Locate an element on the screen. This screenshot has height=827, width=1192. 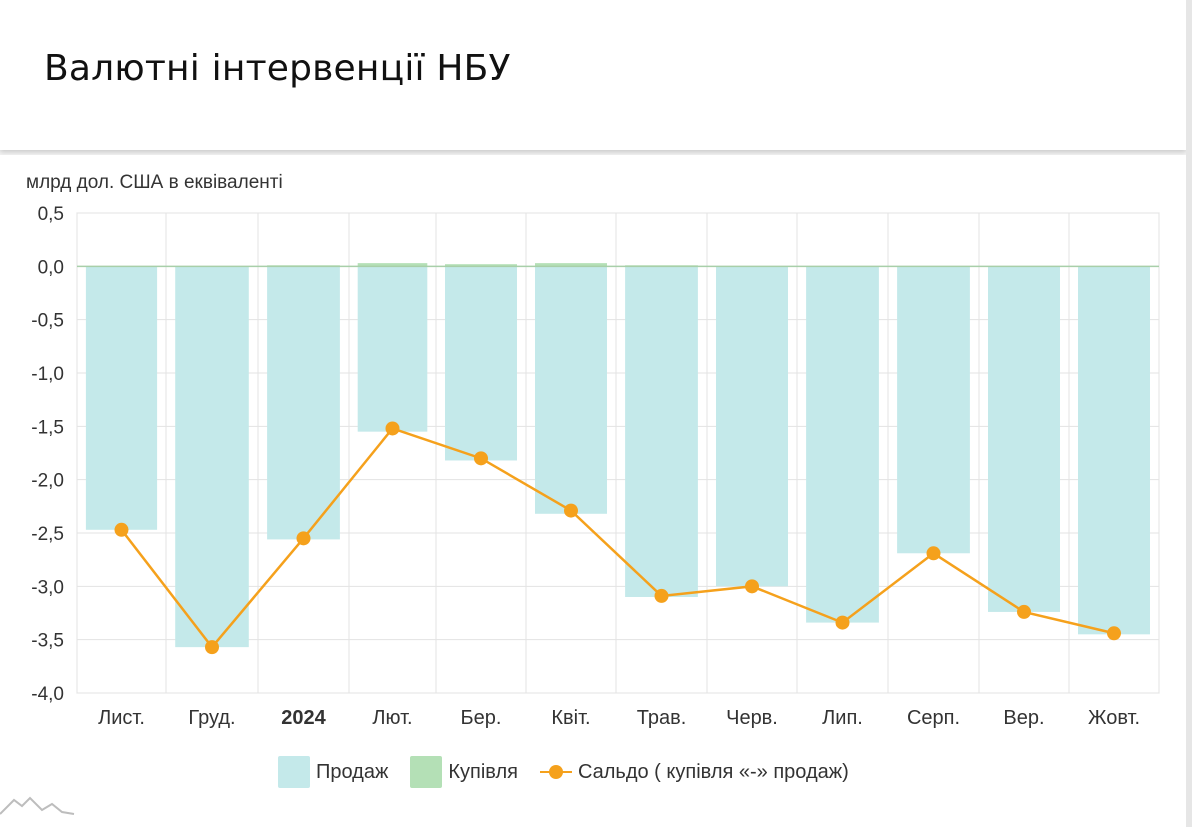
y-tick-label: -1,5 is located at coordinates (47, 427).